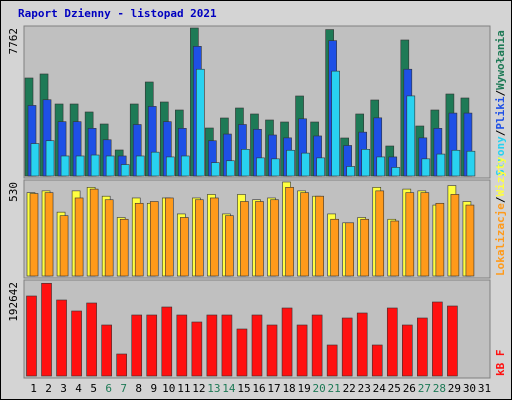  What do you see at coordinates (409, 388) in the screenshot?
I see `x-tick-label: 26` at bounding box center [409, 388].